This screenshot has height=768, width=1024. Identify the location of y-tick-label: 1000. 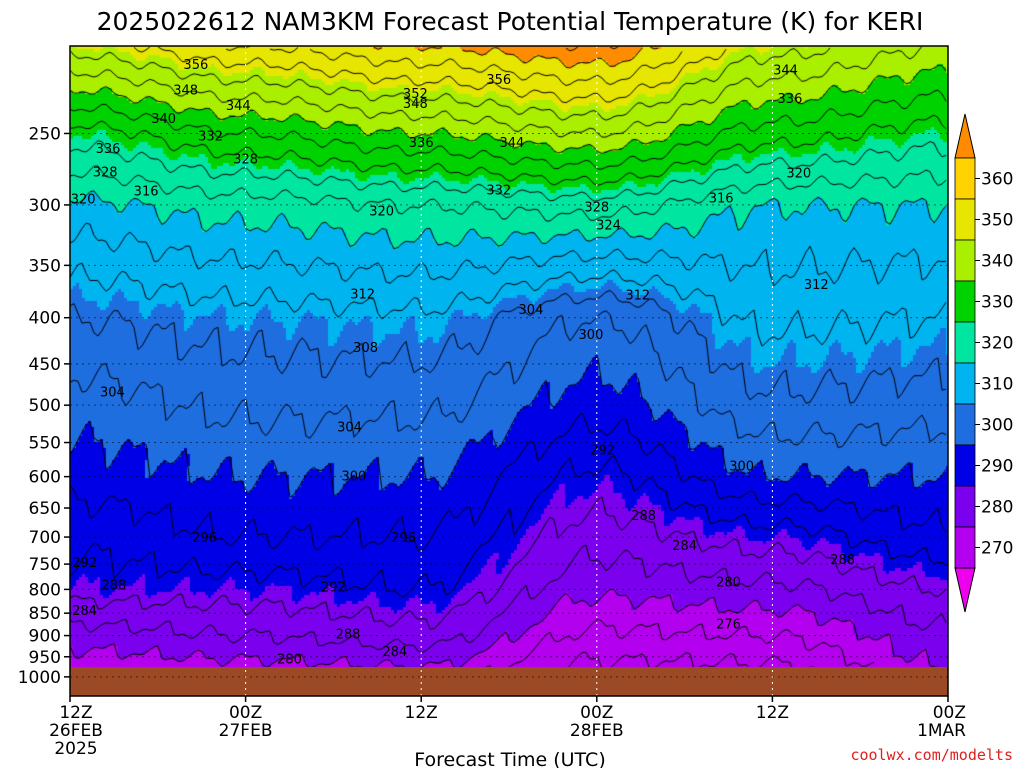
(39, 678).